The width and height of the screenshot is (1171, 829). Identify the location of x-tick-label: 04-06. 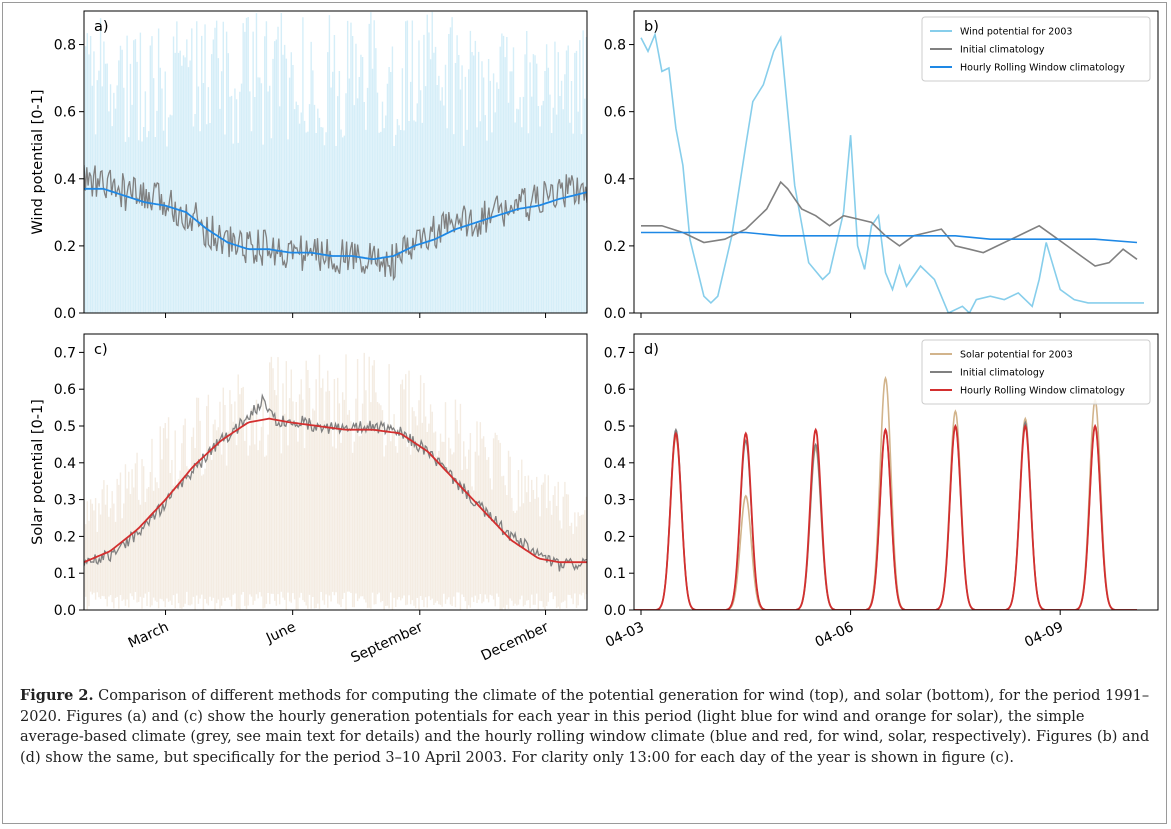
(835, 635).